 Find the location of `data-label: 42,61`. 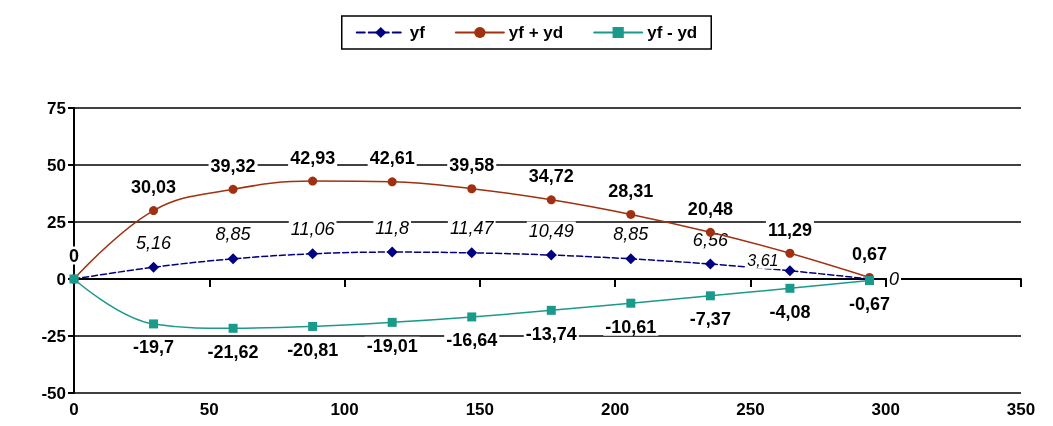

data-label: 42,61 is located at coordinates (392, 158).